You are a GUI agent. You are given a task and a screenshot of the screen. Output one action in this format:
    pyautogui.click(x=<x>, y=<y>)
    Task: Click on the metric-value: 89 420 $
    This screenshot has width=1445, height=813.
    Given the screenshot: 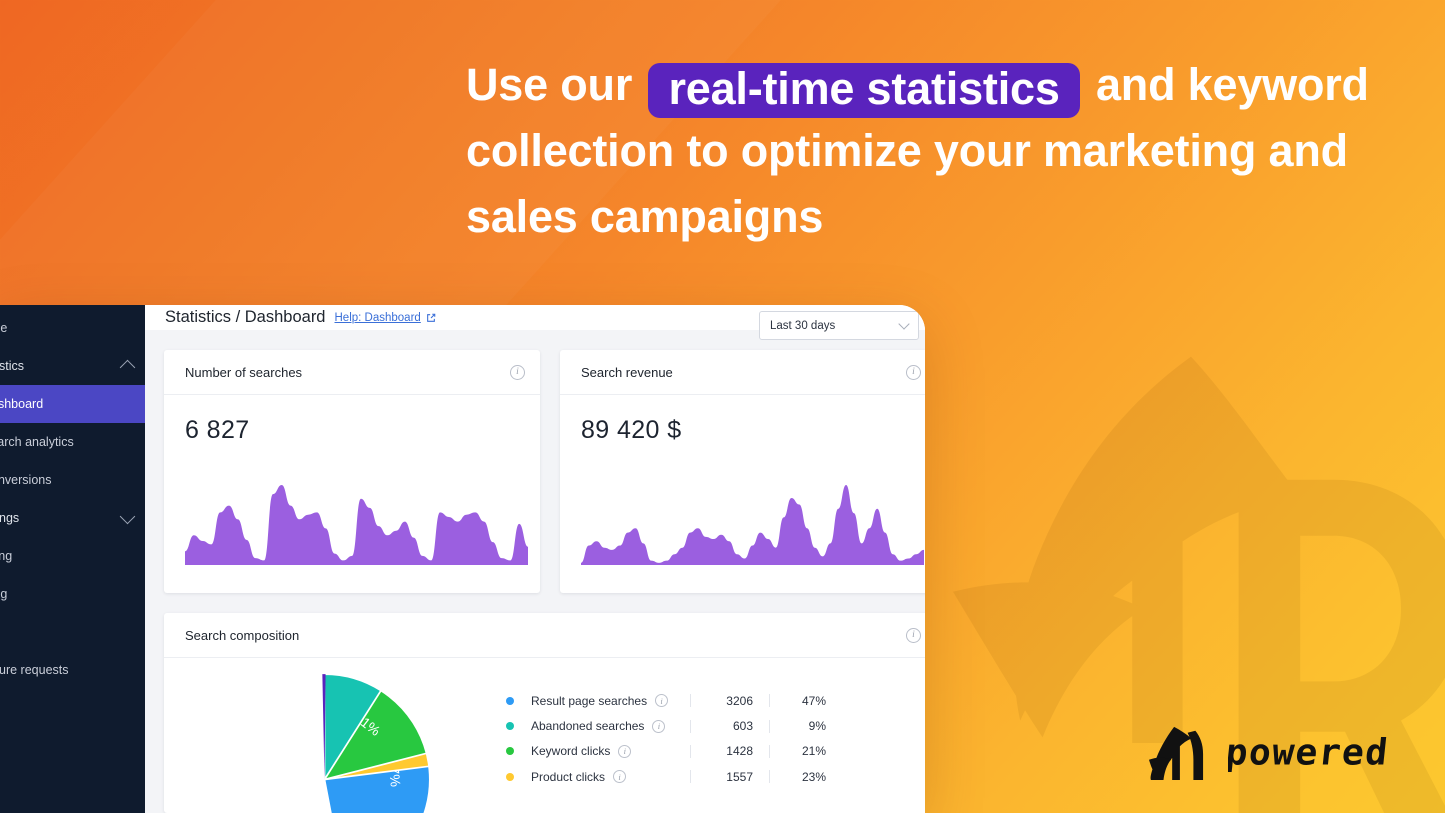 What is the action you would take?
    pyautogui.click(x=631, y=430)
    